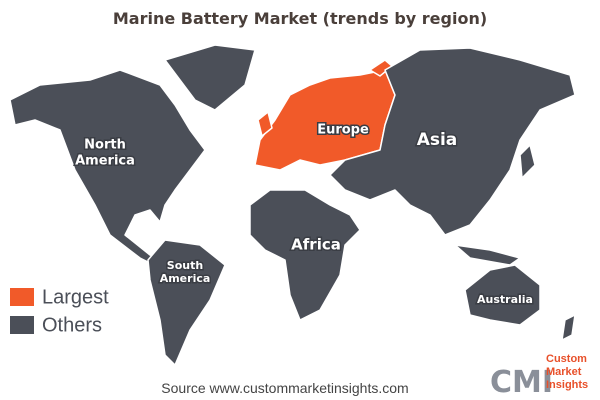 Image resolution: width=600 pixels, height=400 pixels. I want to click on indonesia, so click(487, 255).